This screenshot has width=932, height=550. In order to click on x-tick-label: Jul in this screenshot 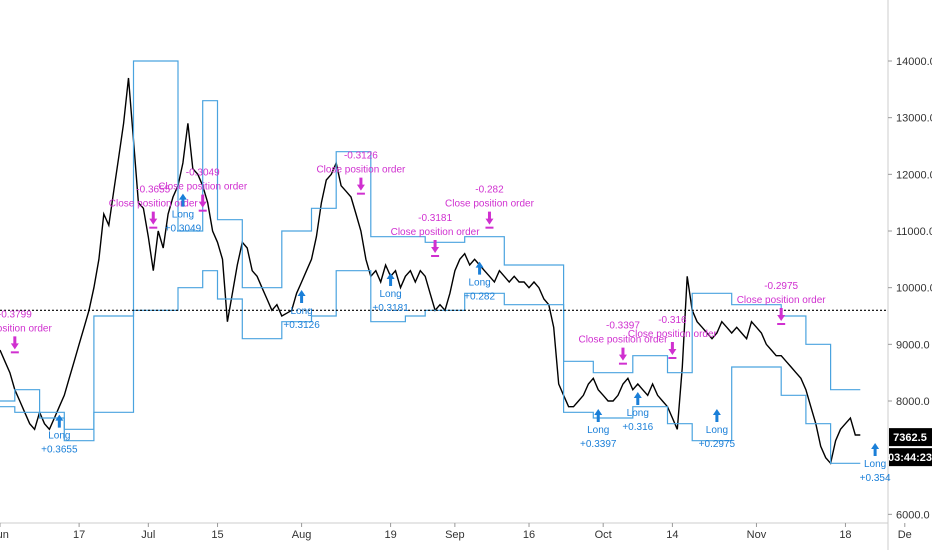, I will do `click(148, 535)`.